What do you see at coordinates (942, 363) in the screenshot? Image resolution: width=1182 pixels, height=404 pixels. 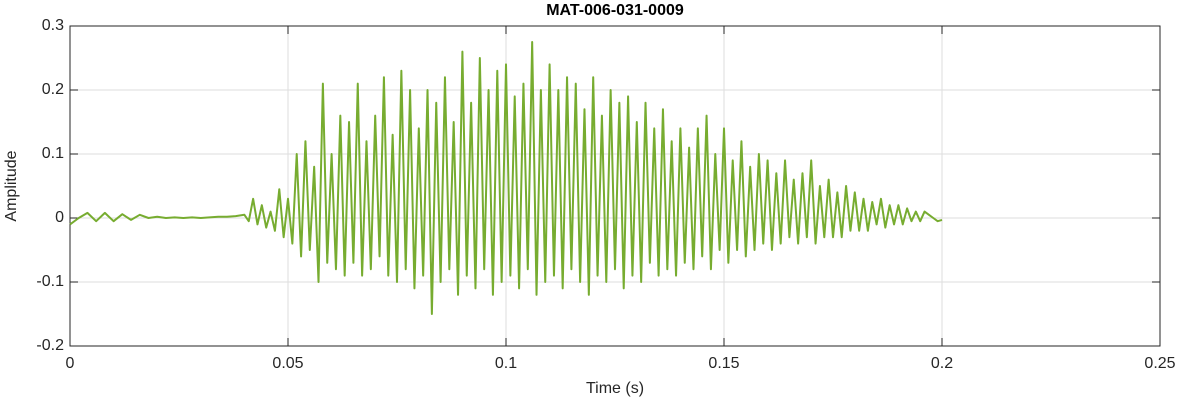 I see `x-tick-label: 0.2` at bounding box center [942, 363].